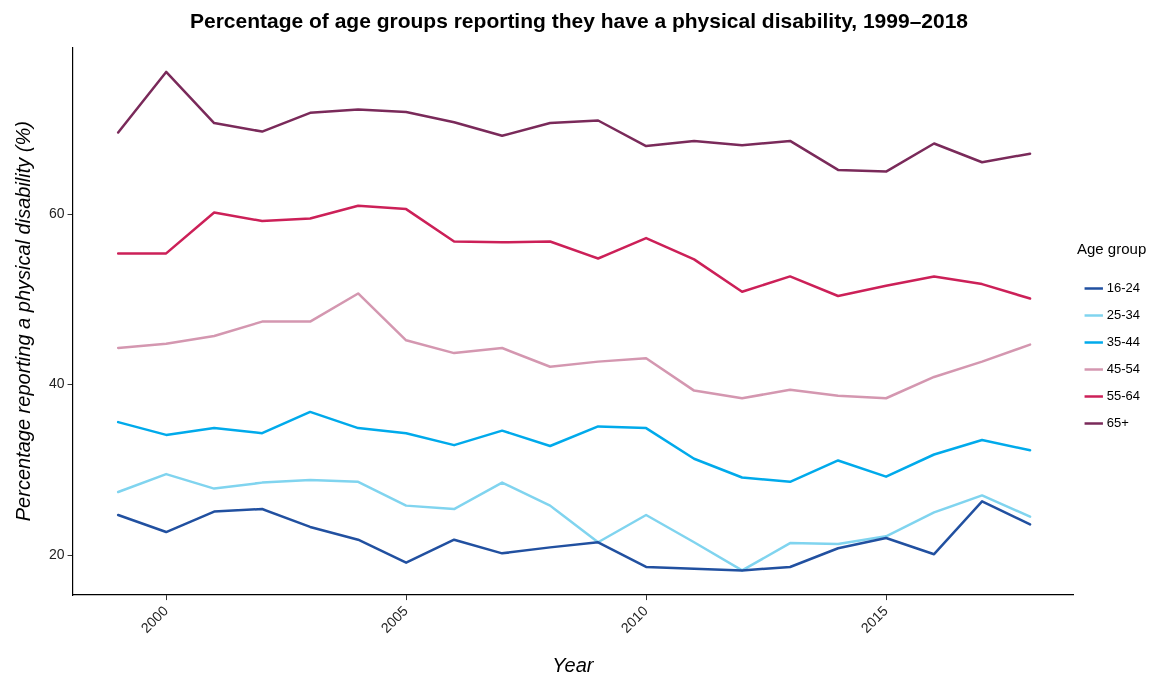  Describe the element at coordinates (1117, 423) in the screenshot. I see `legend-label: 65+` at that location.